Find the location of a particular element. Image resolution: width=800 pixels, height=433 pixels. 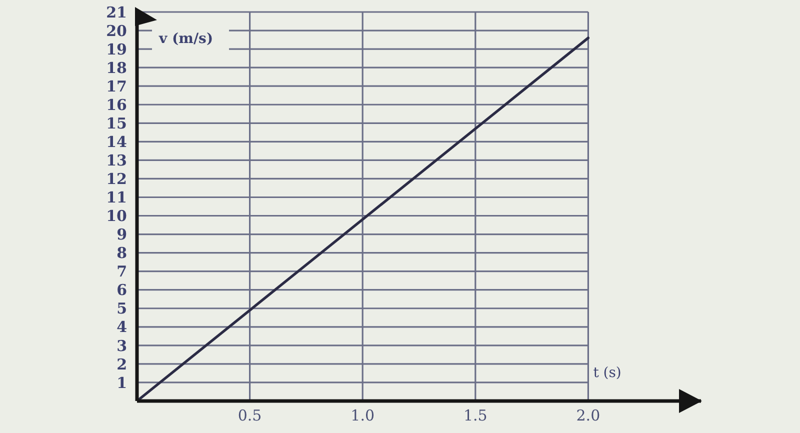

y-tick-label: 17 is located at coordinates (116, 86).